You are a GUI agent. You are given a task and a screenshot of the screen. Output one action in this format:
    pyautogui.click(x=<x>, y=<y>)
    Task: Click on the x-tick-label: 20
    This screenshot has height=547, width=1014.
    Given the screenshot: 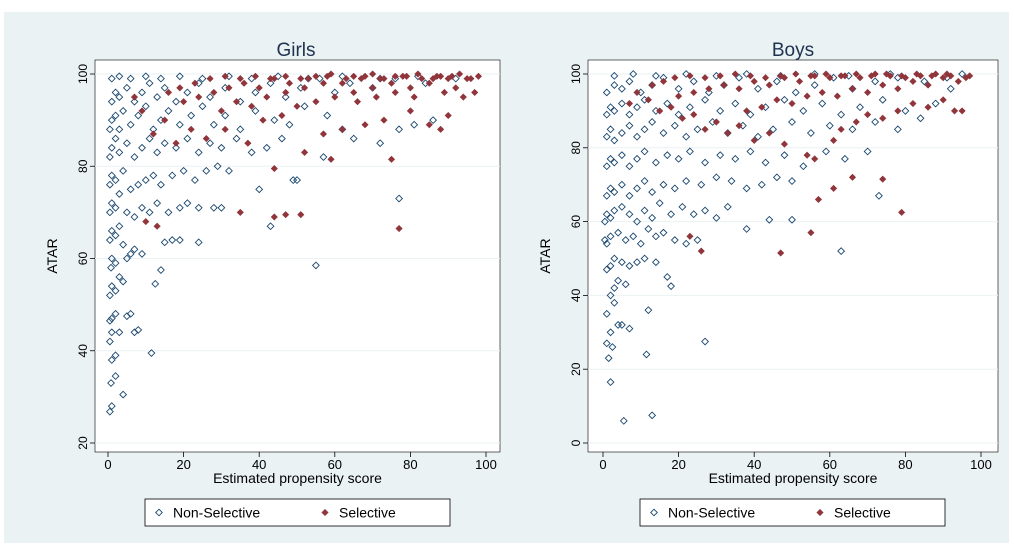 What is the action you would take?
    pyautogui.click(x=678, y=464)
    